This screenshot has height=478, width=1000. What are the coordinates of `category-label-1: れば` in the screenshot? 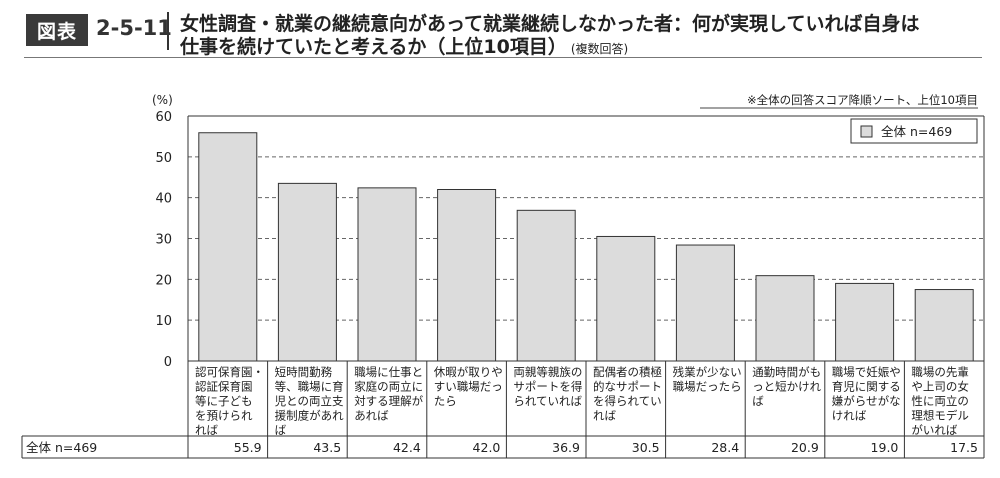 It's located at (206, 430).